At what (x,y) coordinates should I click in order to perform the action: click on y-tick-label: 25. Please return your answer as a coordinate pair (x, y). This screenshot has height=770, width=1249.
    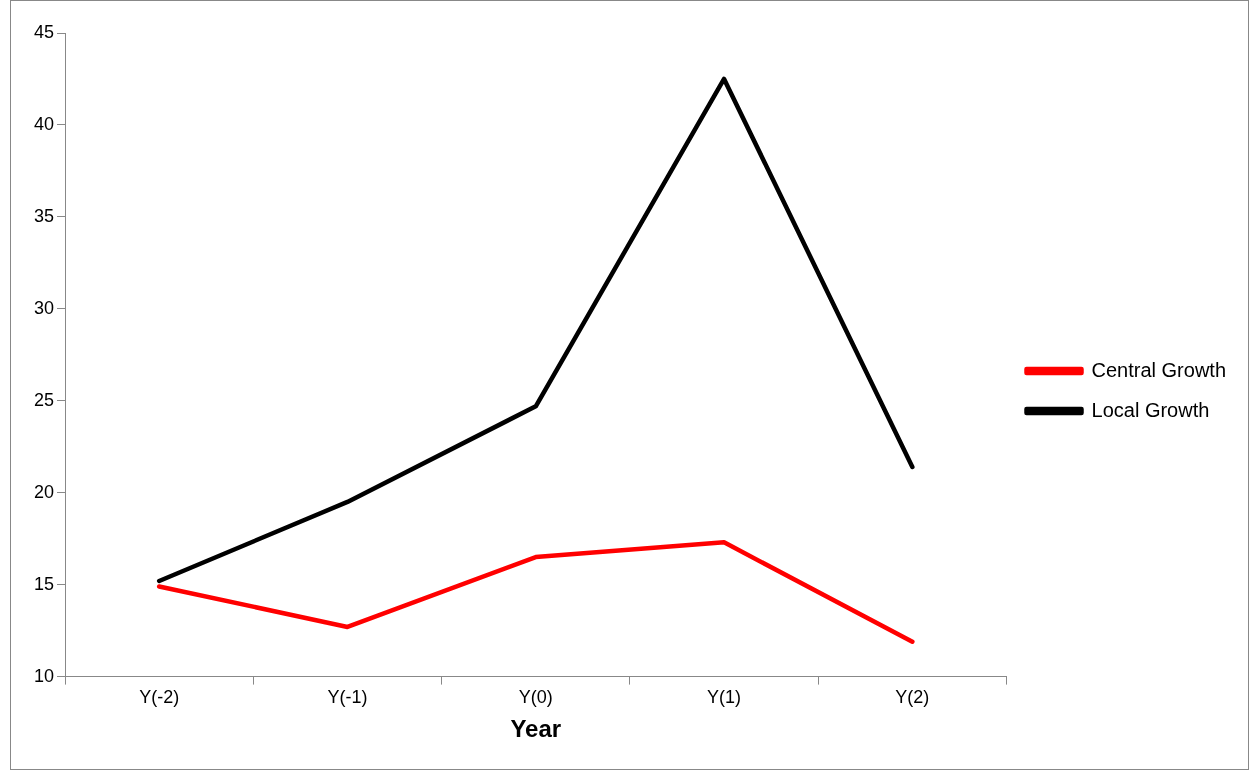
    Looking at the image, I should click on (44, 399).